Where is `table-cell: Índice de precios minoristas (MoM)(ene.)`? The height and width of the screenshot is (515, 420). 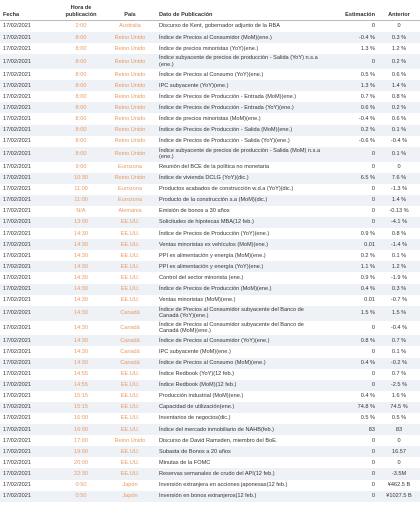
table-cell: Índice de precios minoristas (MoM)(ene.) is located at coordinates (210, 118).